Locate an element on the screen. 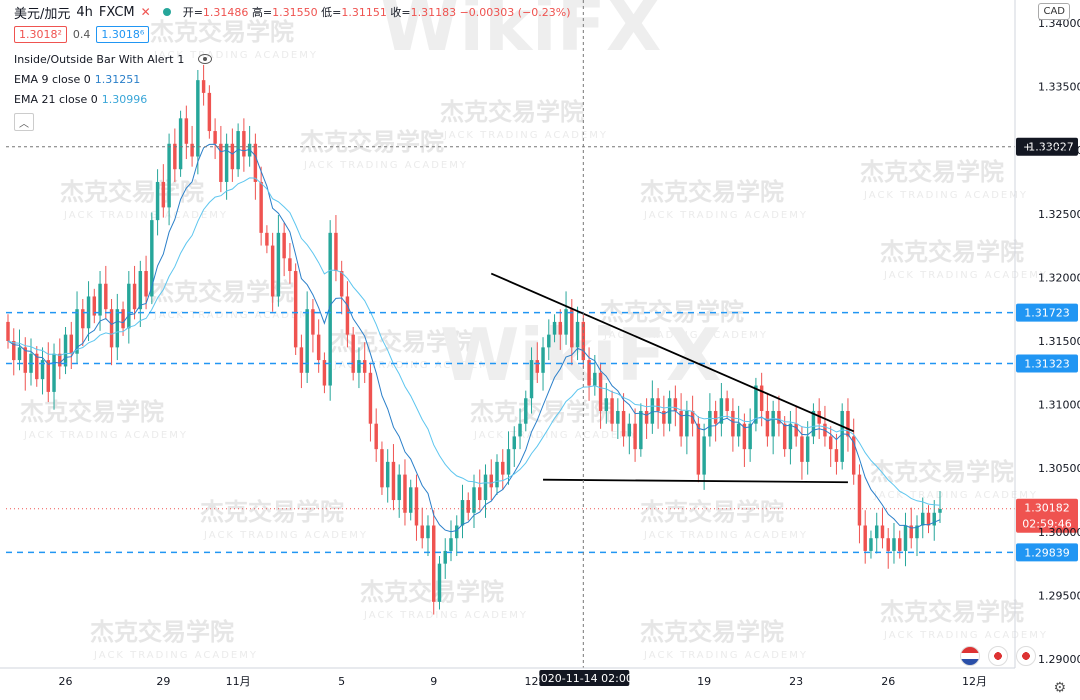 The image size is (1080, 700). economic-events is located at coordinates (998, 656).